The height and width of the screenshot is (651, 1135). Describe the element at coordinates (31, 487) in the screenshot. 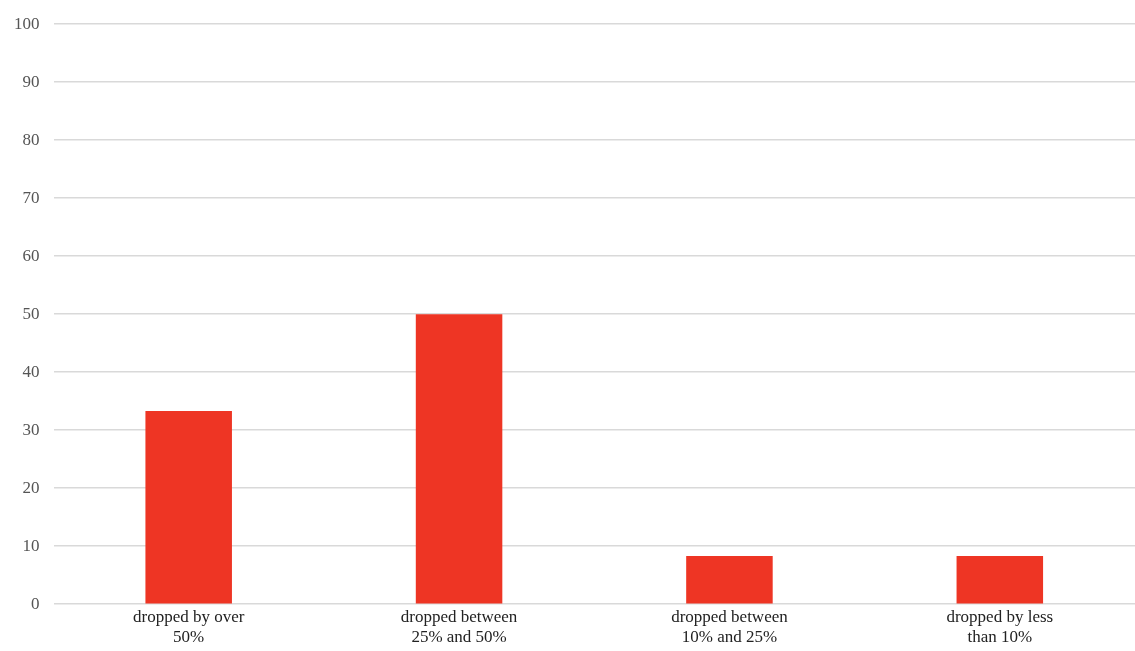

I see `y-tick-label: 20` at that location.